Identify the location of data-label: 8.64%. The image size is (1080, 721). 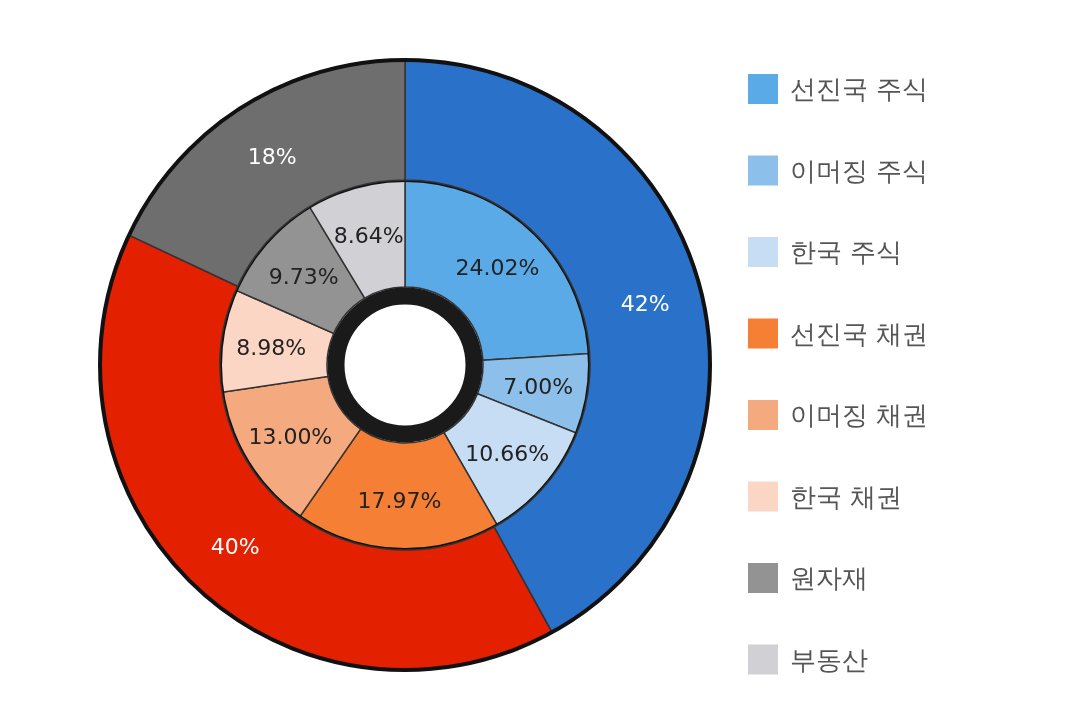
(368, 235).